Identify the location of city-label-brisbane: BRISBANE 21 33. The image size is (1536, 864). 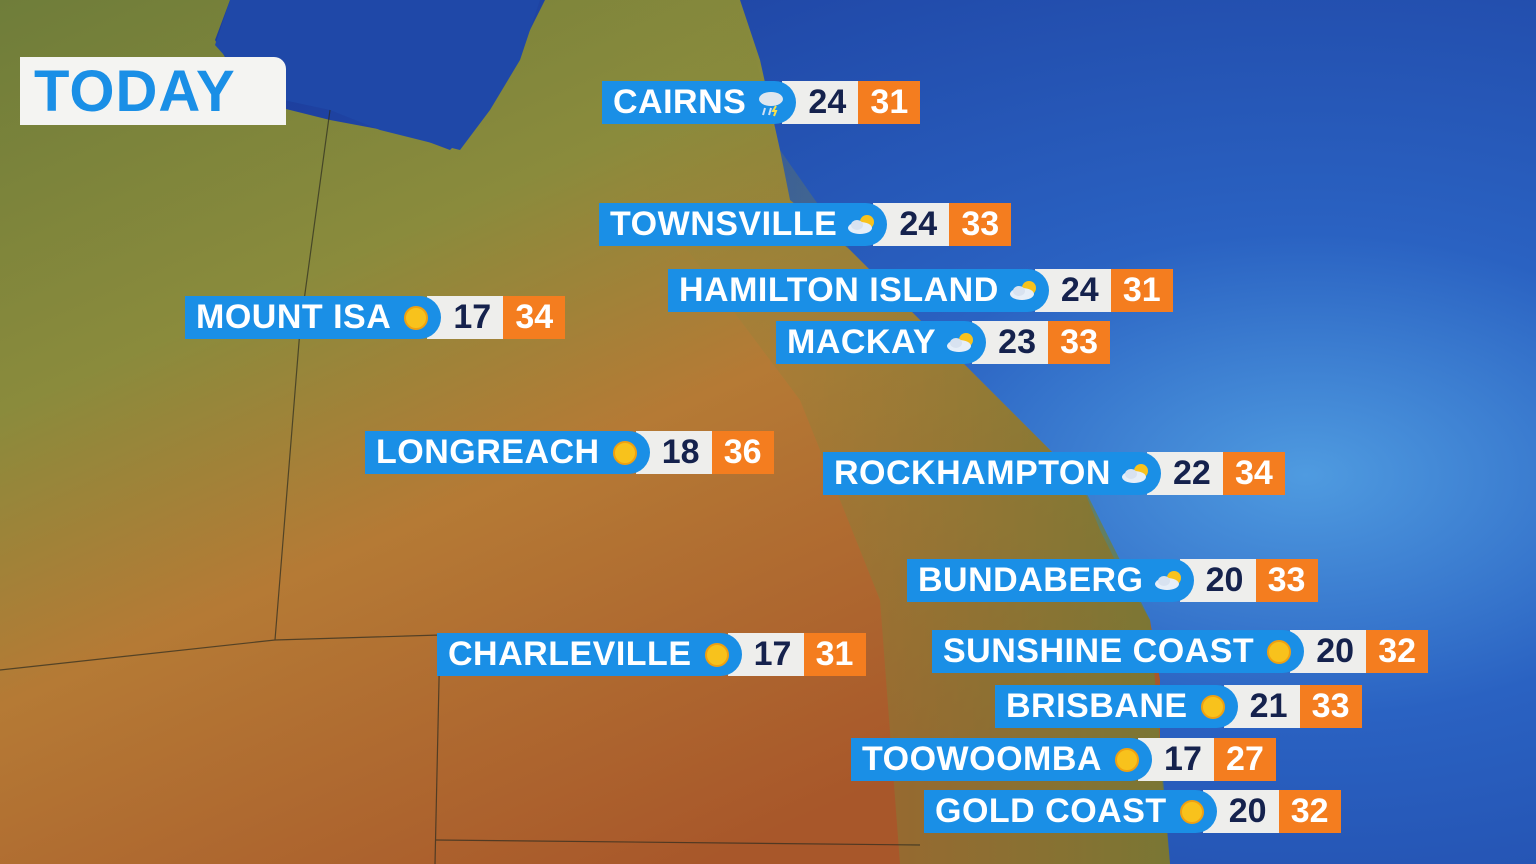
(1178, 706).